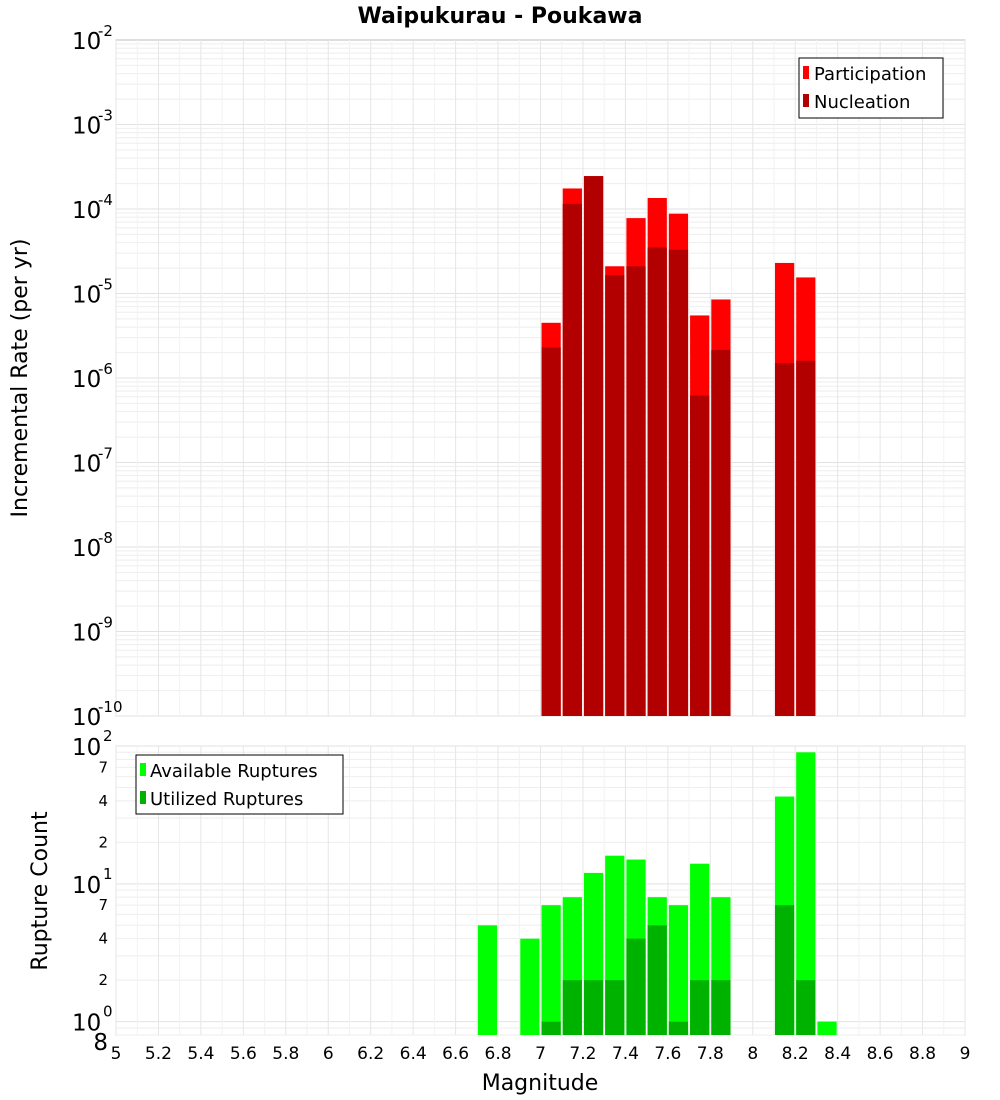  I want to click on available-legend-label: Available Ruptures, so click(234, 771).